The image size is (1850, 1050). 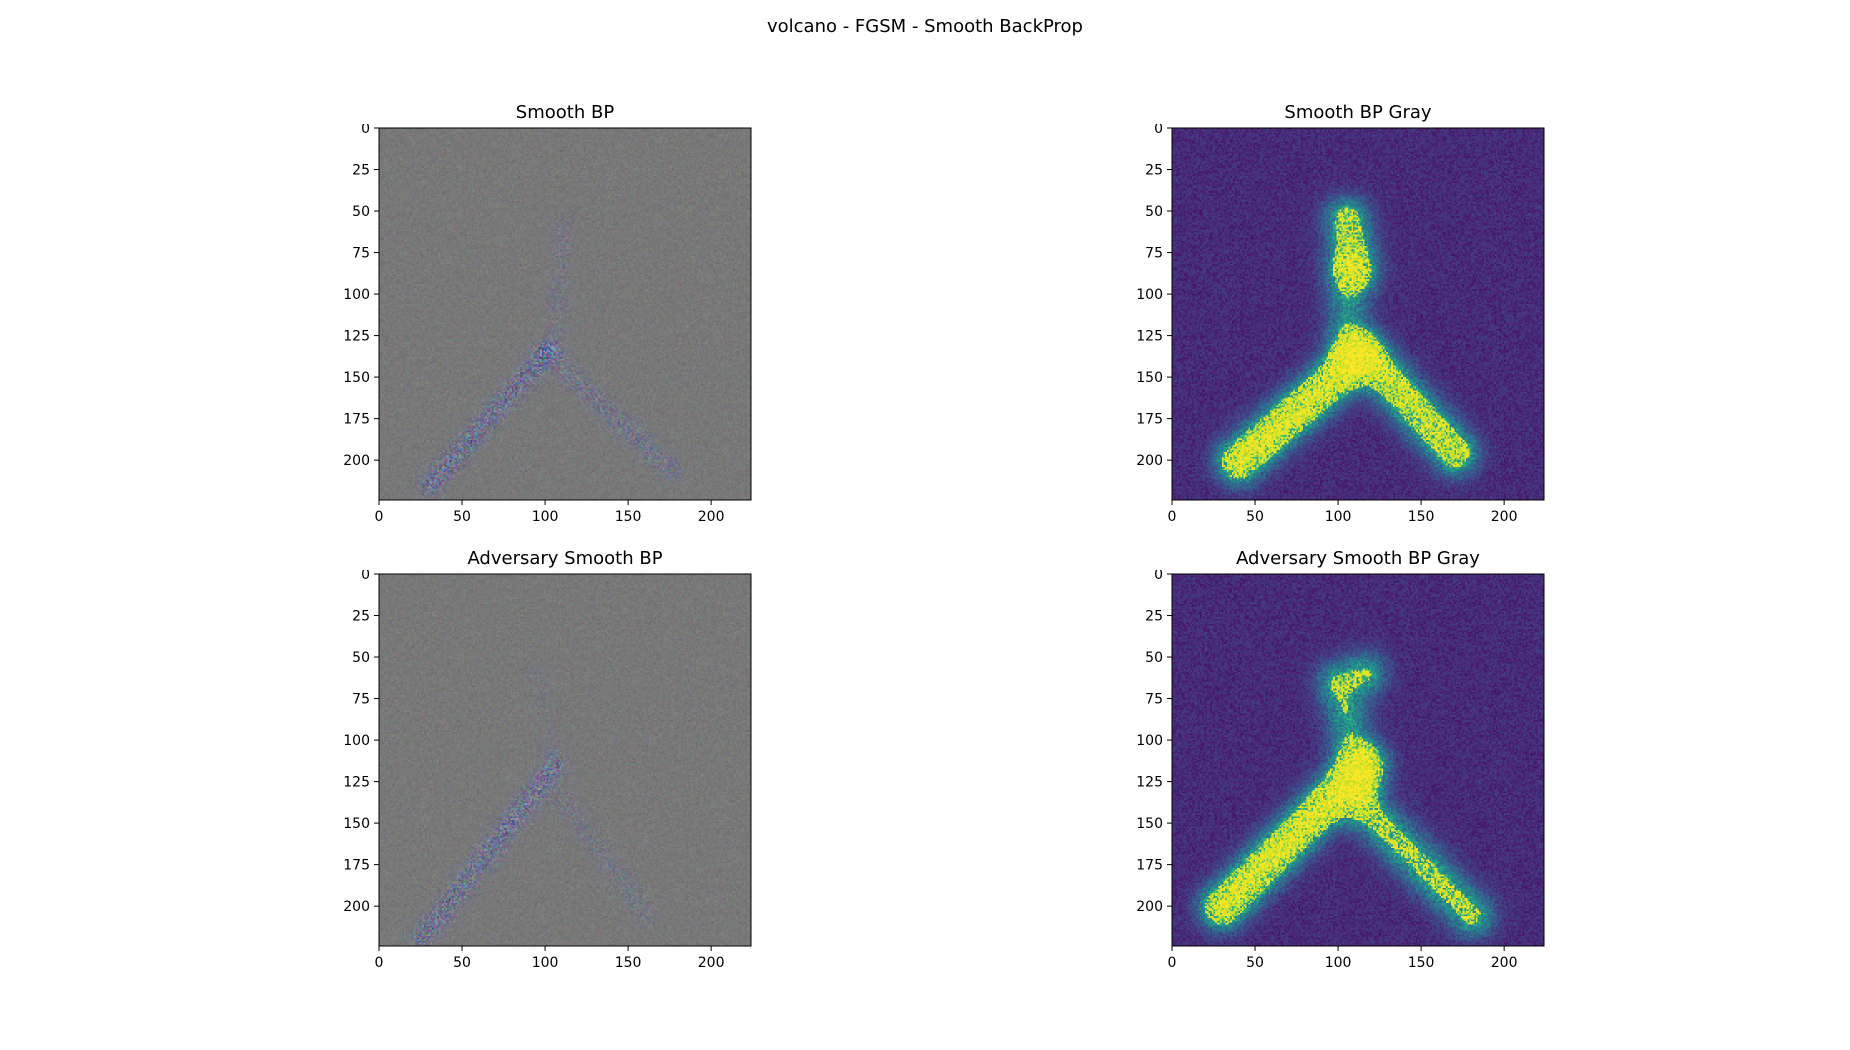 I want to click on panel-title: Adversary Smooth BP Gray, so click(x=1358, y=558).